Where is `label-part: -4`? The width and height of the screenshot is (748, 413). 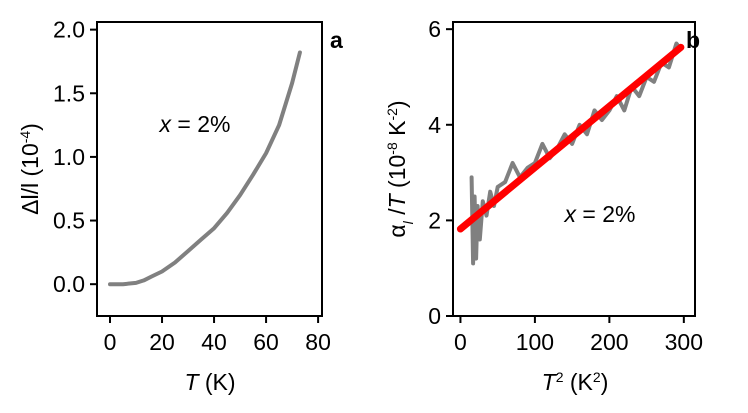
label-part: -4 is located at coordinates (25, 137).